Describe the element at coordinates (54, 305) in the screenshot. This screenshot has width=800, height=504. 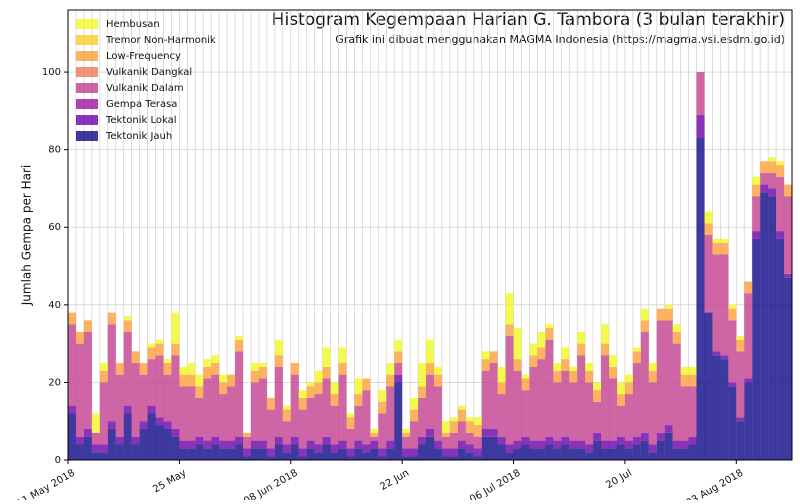
I see `y-tick-label: 40` at that location.